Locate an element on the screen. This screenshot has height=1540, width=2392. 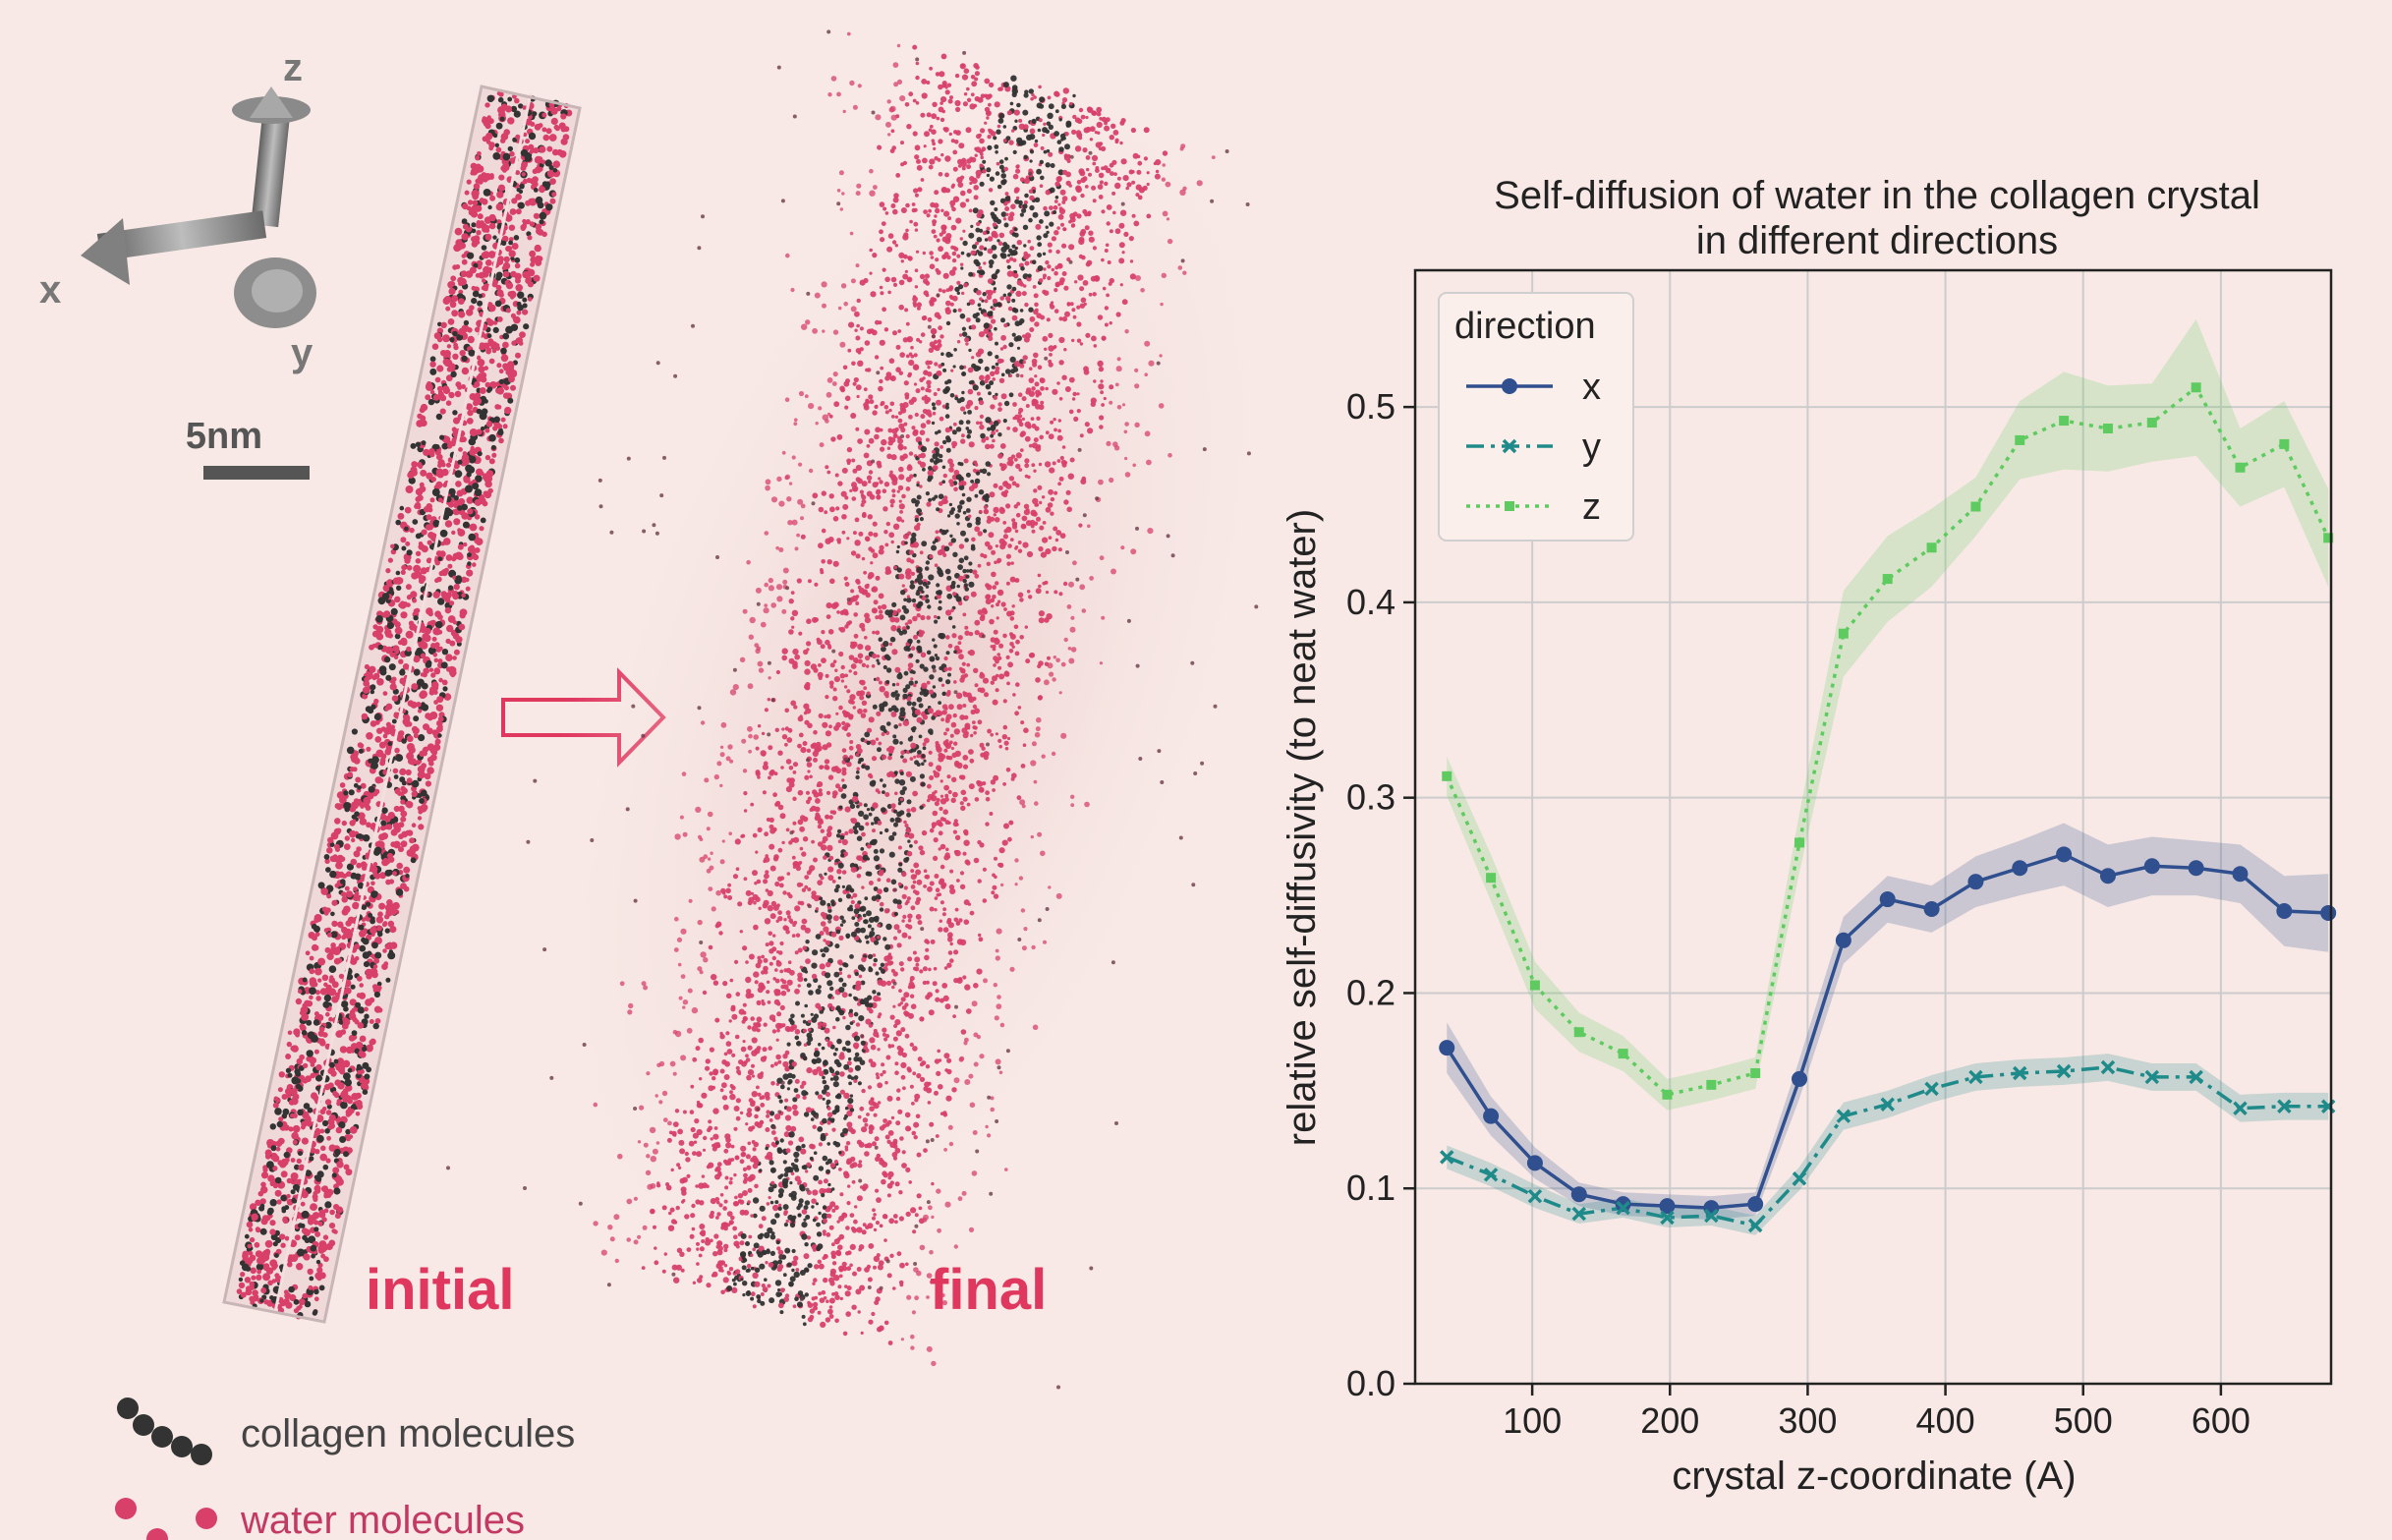
axis-x-label: x is located at coordinates (50, 290).